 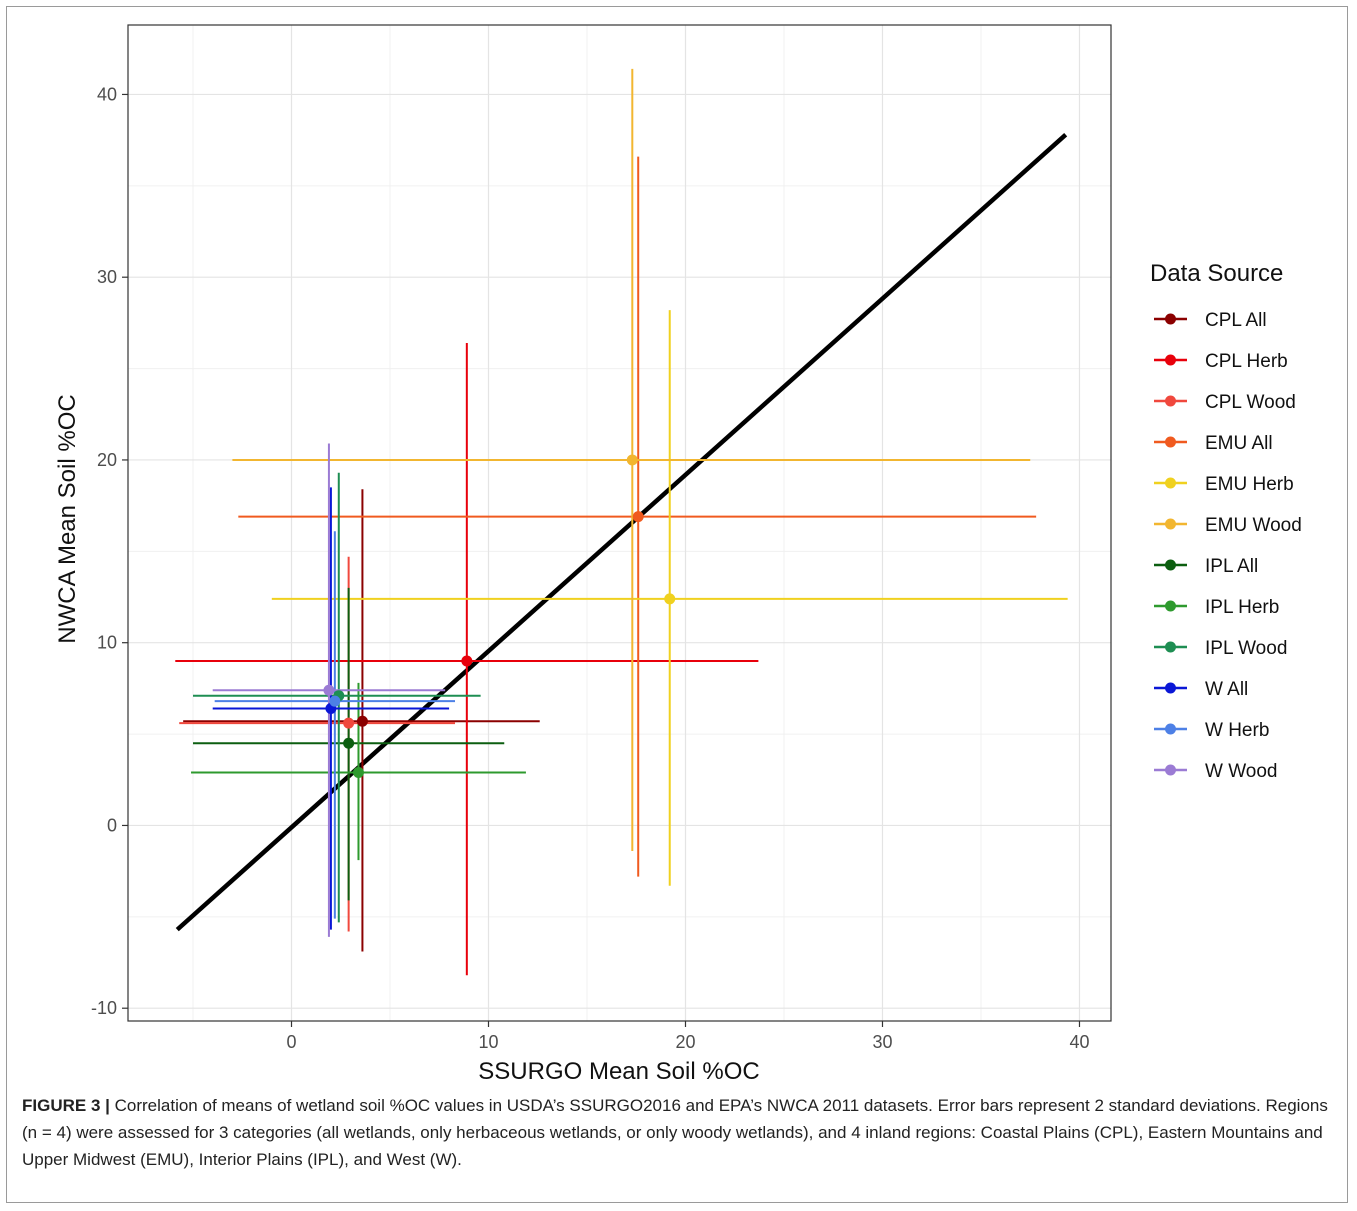 What do you see at coordinates (66, 1105) in the screenshot?
I see `caption-label: FIGURE 3 |` at bounding box center [66, 1105].